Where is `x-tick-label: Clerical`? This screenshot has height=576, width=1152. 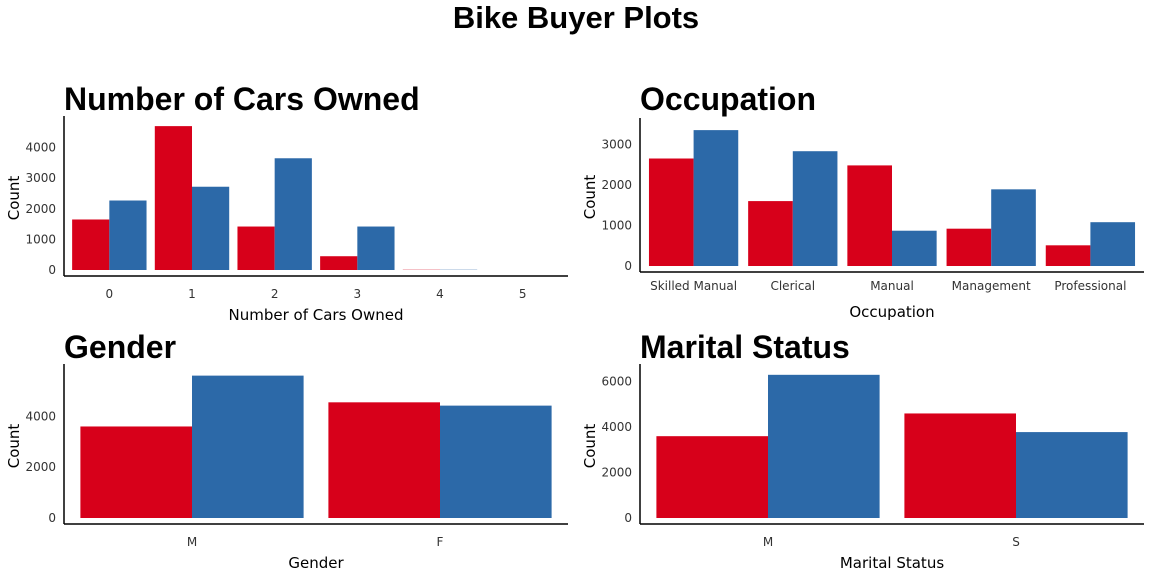 x-tick-label: Clerical is located at coordinates (792, 286).